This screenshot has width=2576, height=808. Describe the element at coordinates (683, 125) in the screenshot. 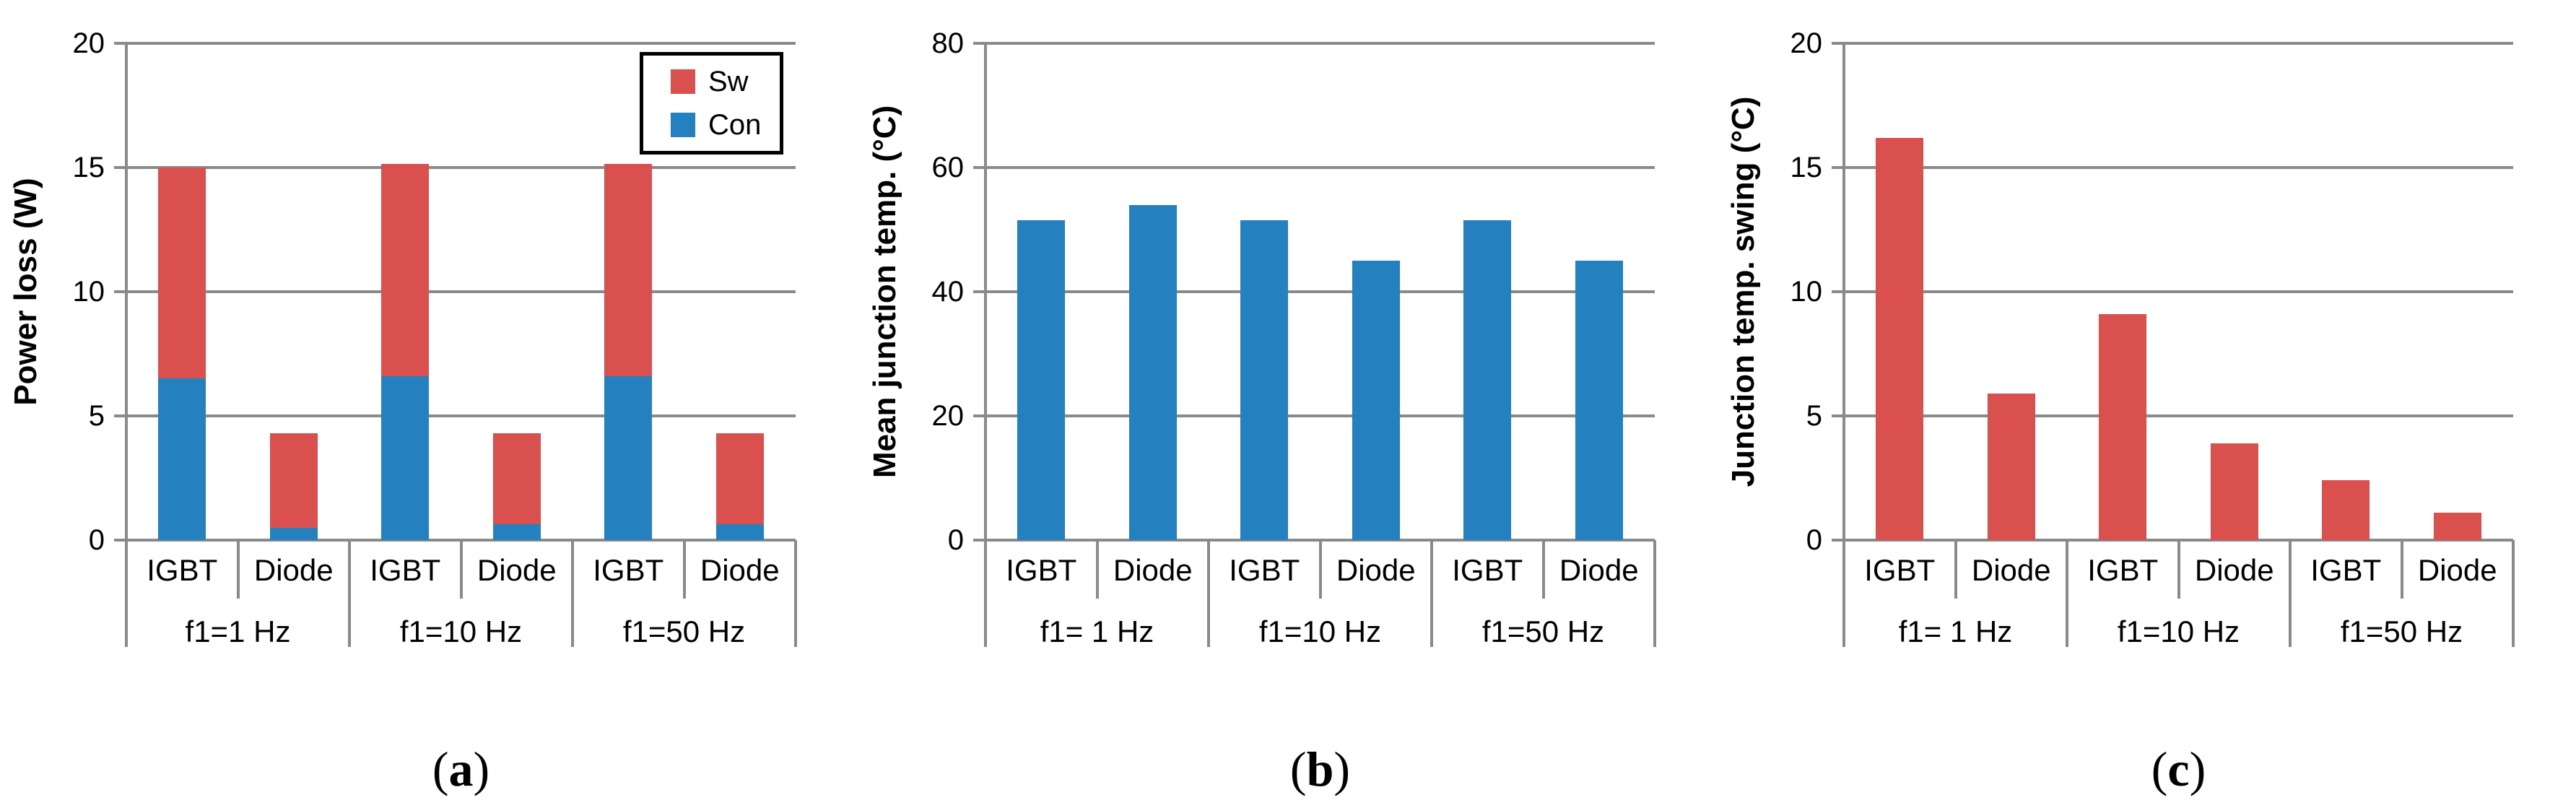

I see `legend-swatch-con` at that location.